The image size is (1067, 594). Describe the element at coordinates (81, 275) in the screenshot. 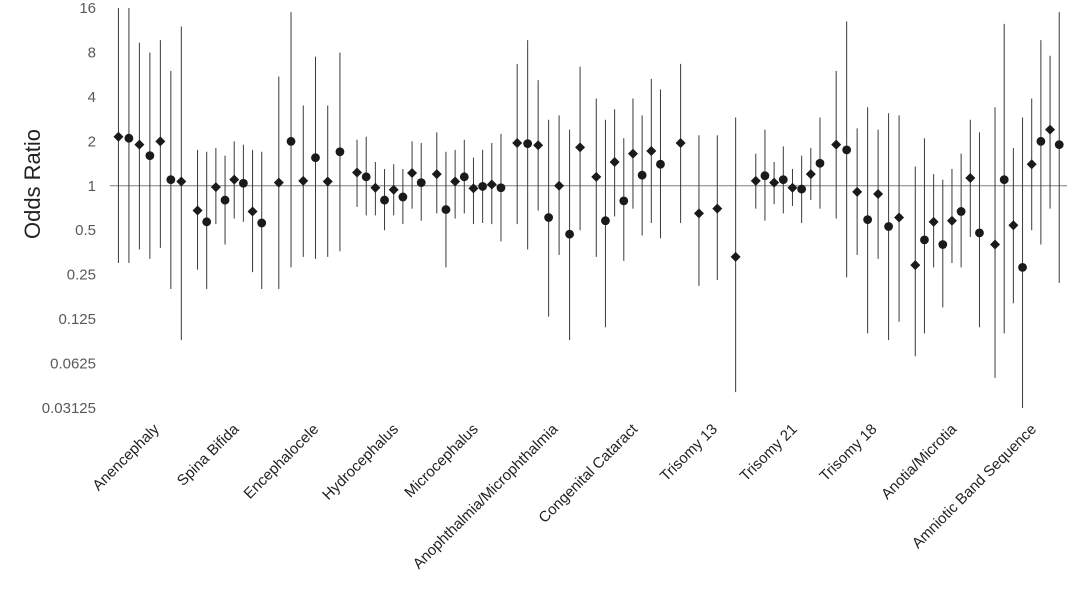

I see `y-tick-label: 0.25` at that location.